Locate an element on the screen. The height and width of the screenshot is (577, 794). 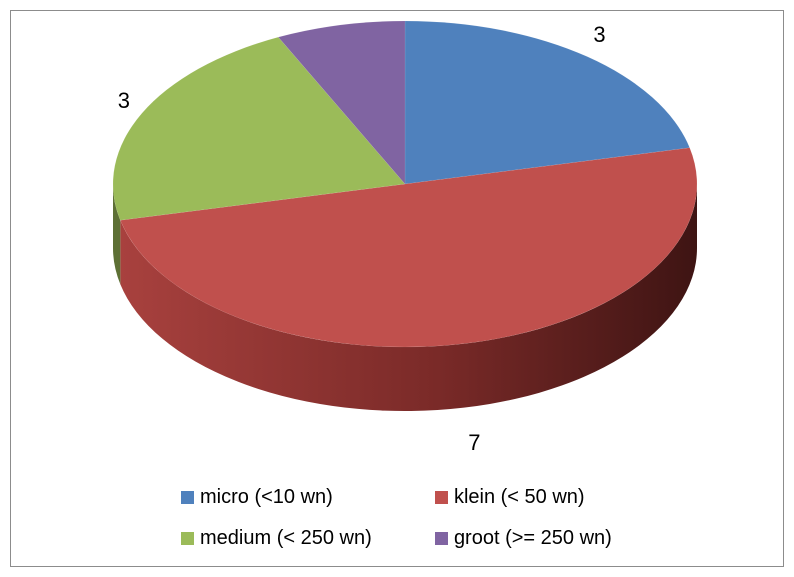
data-label-0: 3 is located at coordinates (599, 34).